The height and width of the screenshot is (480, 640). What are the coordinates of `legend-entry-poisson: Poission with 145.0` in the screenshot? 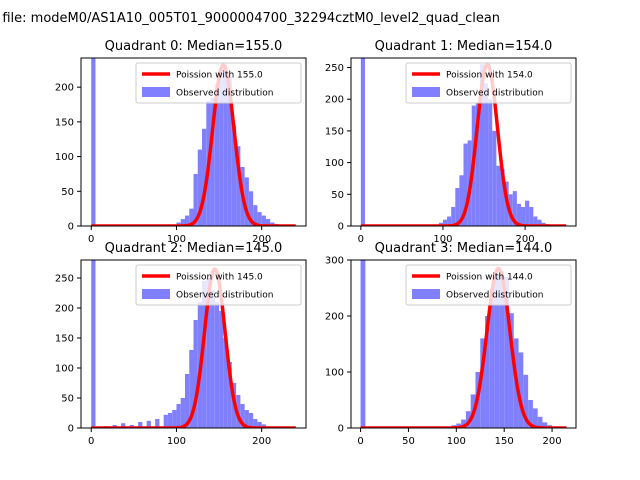 It's located at (219, 278).